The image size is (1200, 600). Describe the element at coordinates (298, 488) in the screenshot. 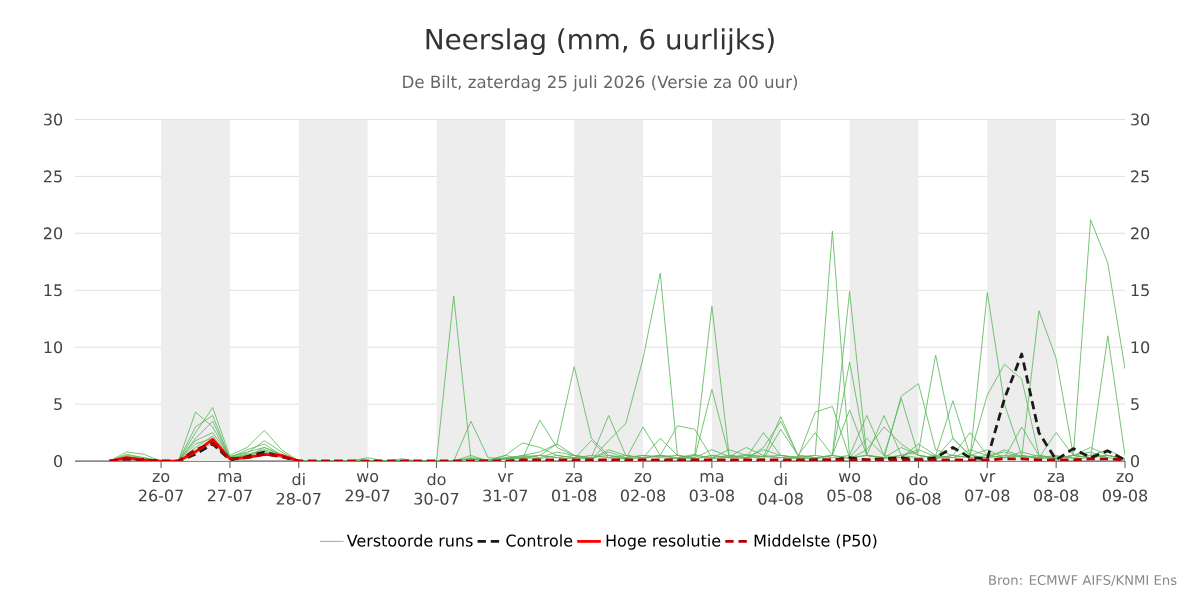

I see `x-tick-label: di 28-07` at that location.